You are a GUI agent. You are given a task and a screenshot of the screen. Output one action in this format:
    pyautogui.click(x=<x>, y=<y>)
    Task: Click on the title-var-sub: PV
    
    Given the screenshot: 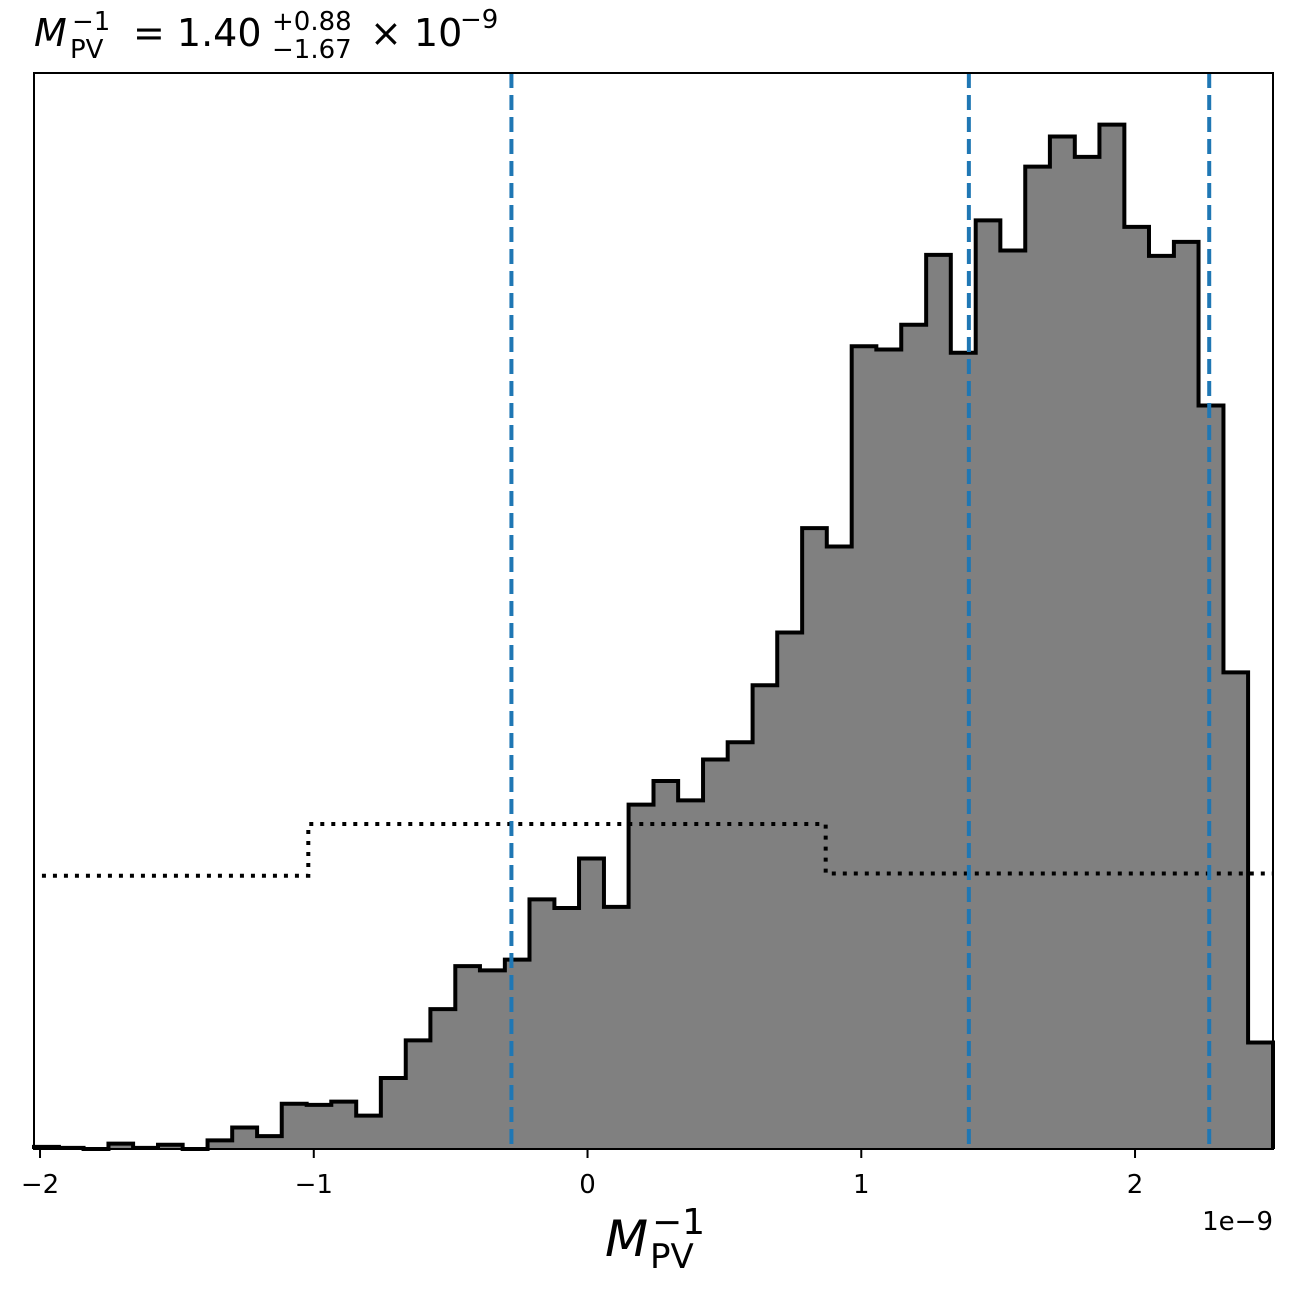 What is the action you would take?
    pyautogui.click(x=87, y=50)
    